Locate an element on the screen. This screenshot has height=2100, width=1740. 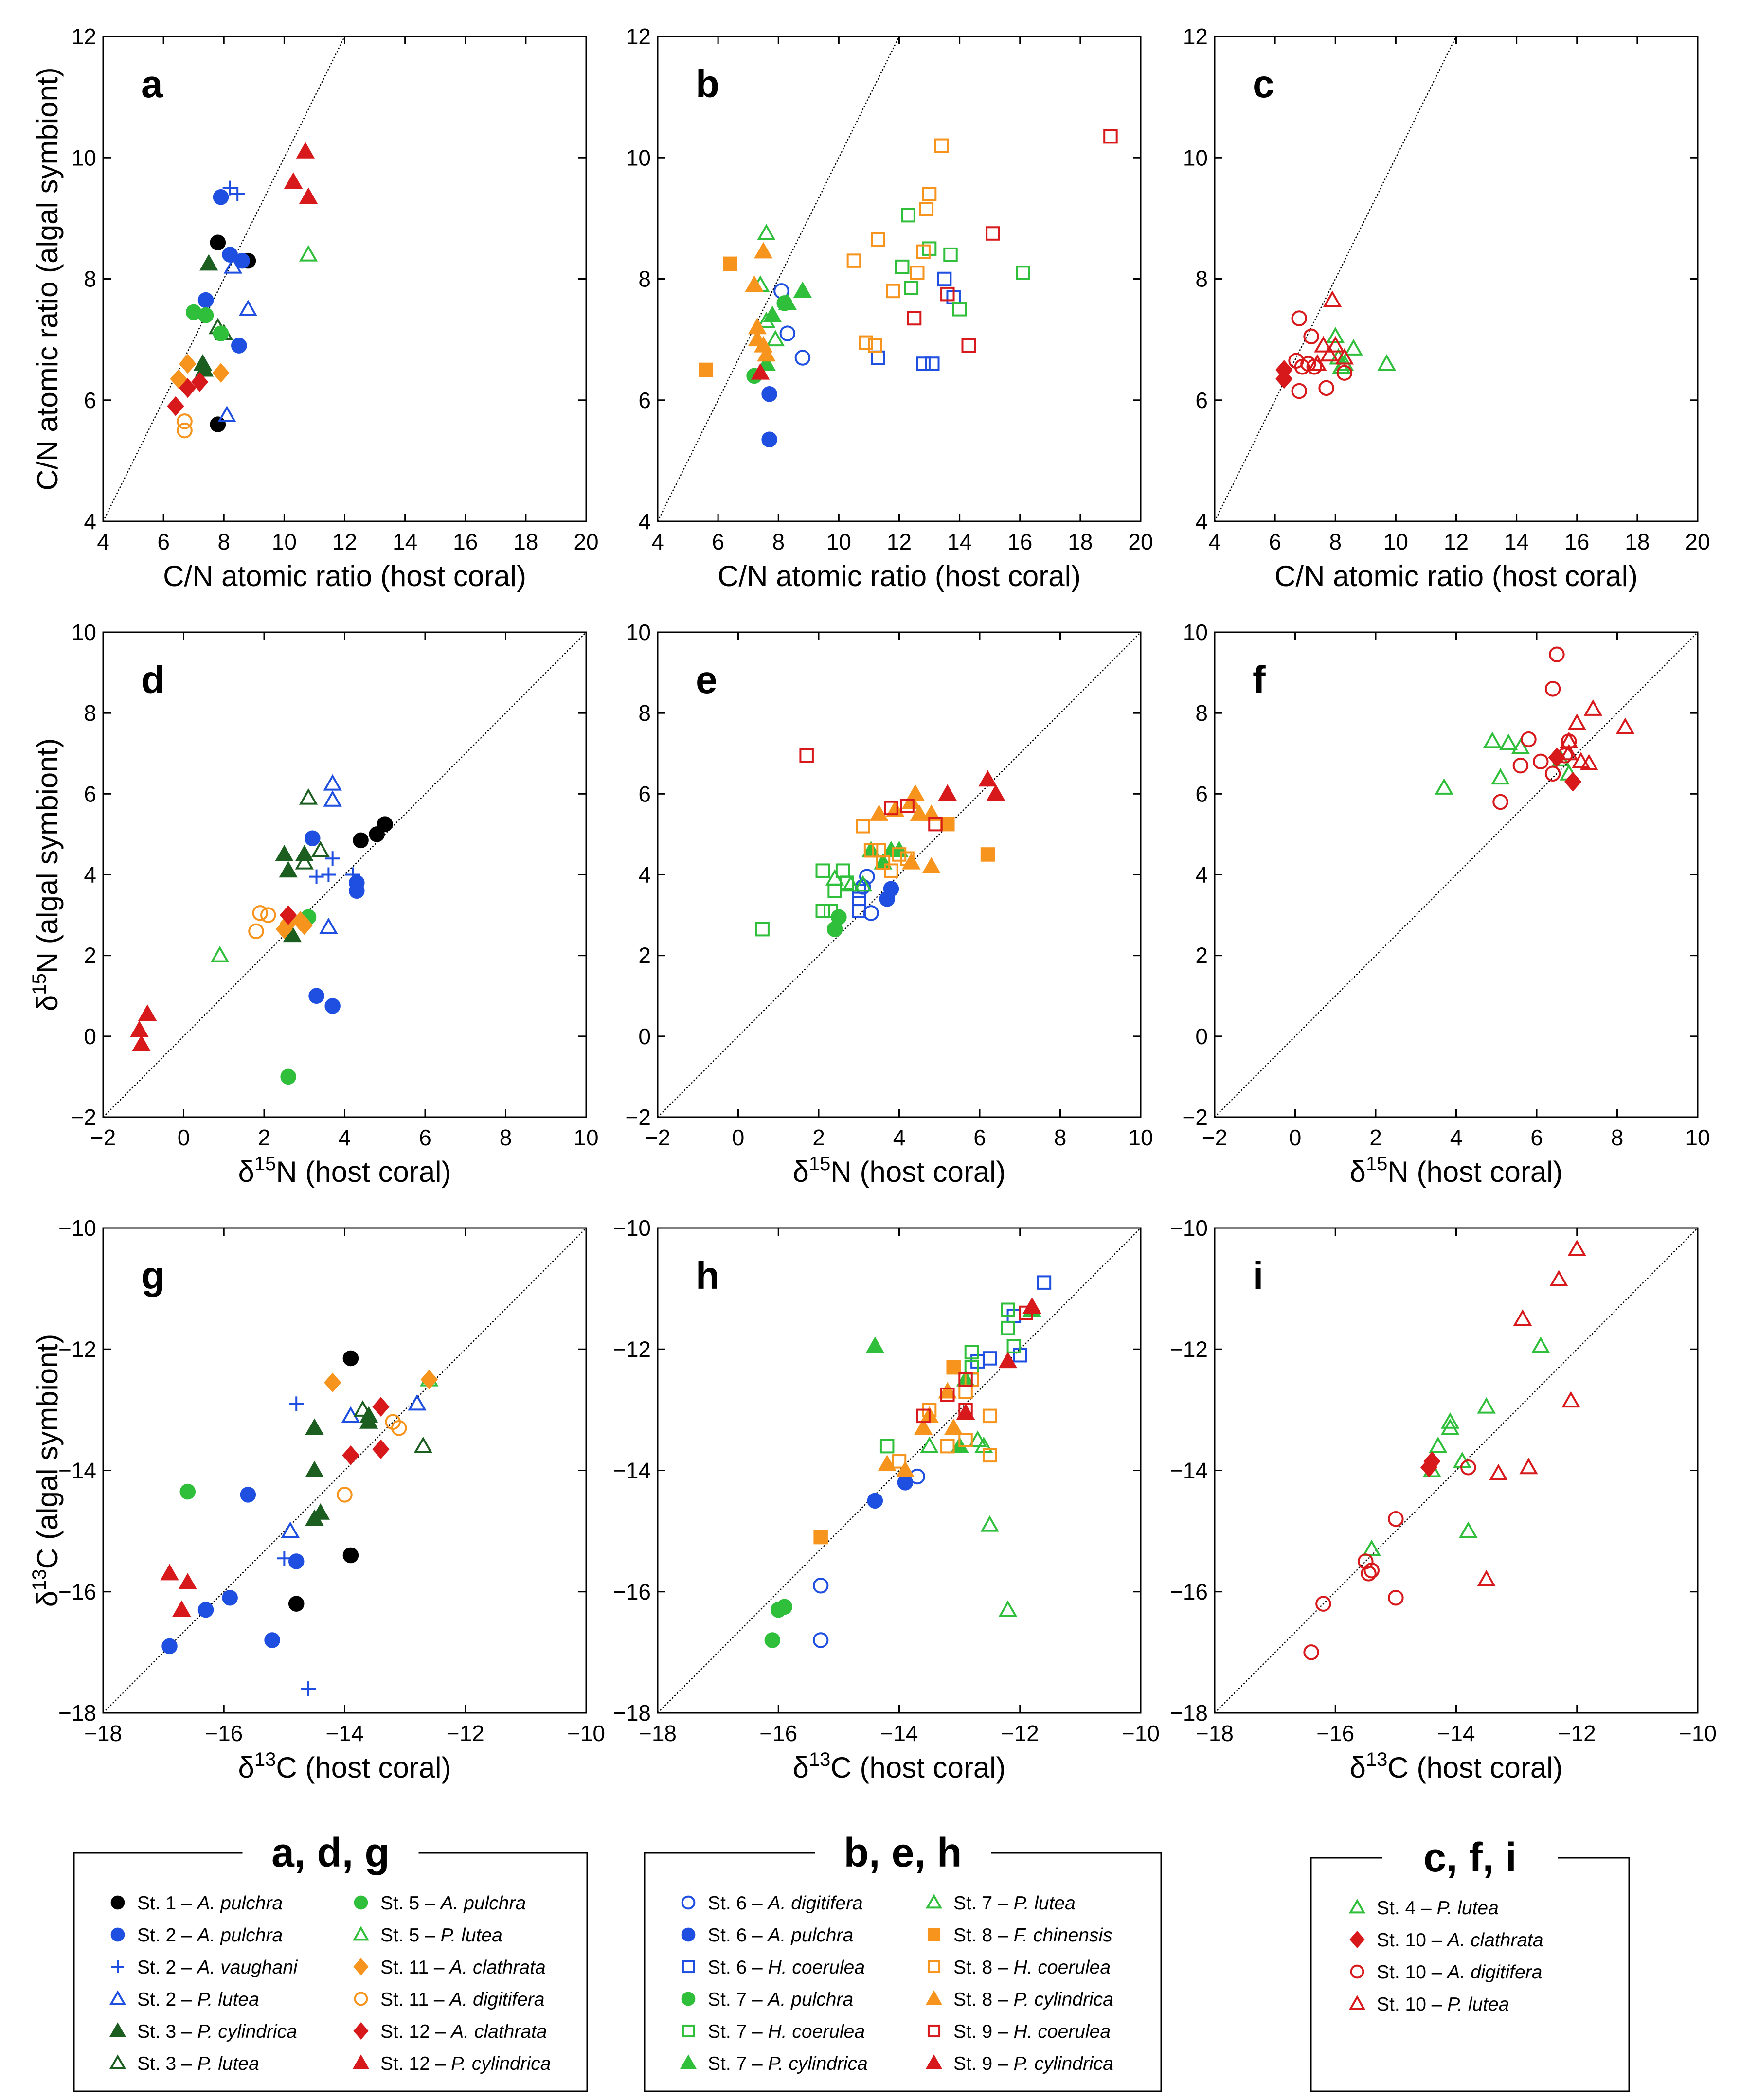
series-s10-plut is located at coordinates (1531, 1412).